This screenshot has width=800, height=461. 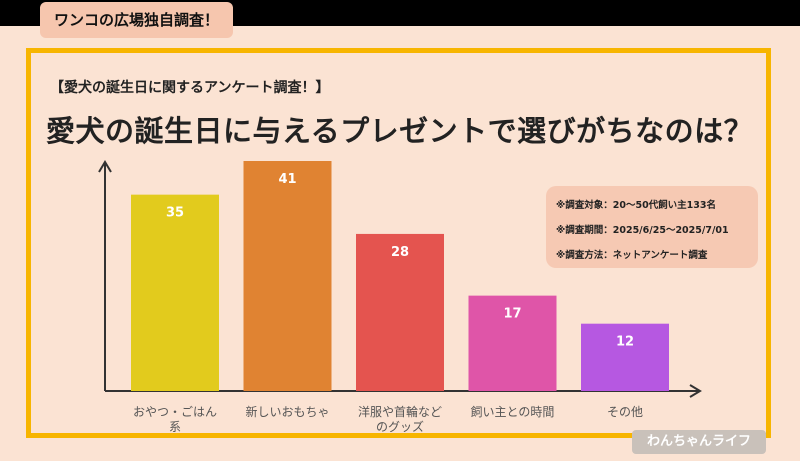 I want to click on survey-source-tag: ワンコの広場独自調査！, so click(x=137, y=20).